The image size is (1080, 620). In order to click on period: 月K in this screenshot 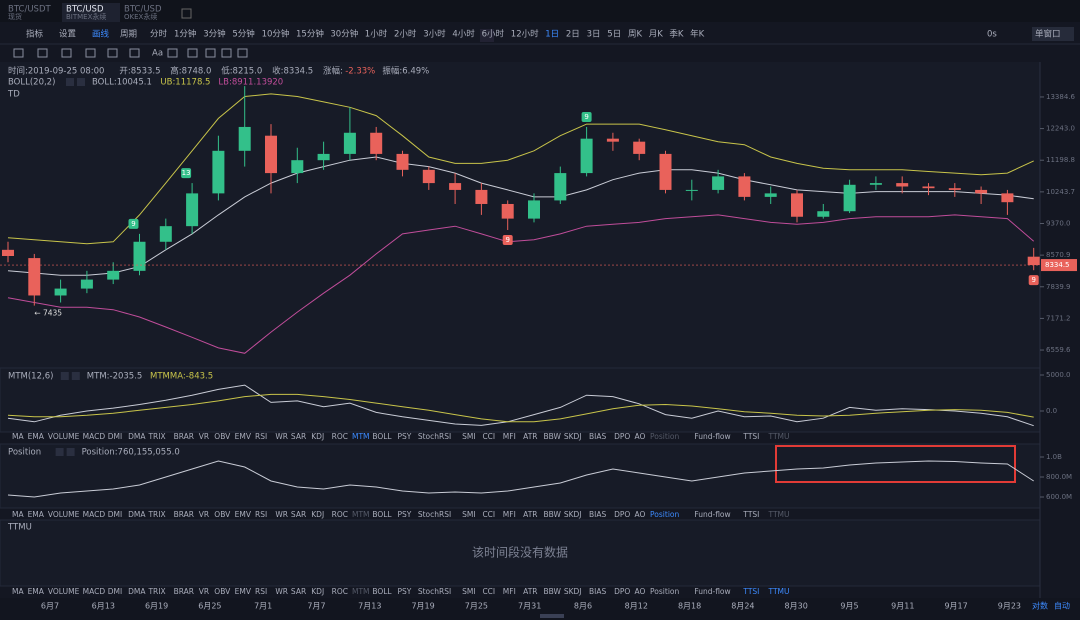, I will do `click(656, 35)`.